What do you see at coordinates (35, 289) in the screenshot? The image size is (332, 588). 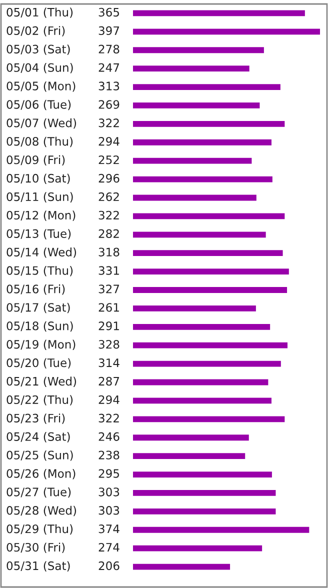 I see `y-tick-label: 05/16 (Fri)` at bounding box center [35, 289].